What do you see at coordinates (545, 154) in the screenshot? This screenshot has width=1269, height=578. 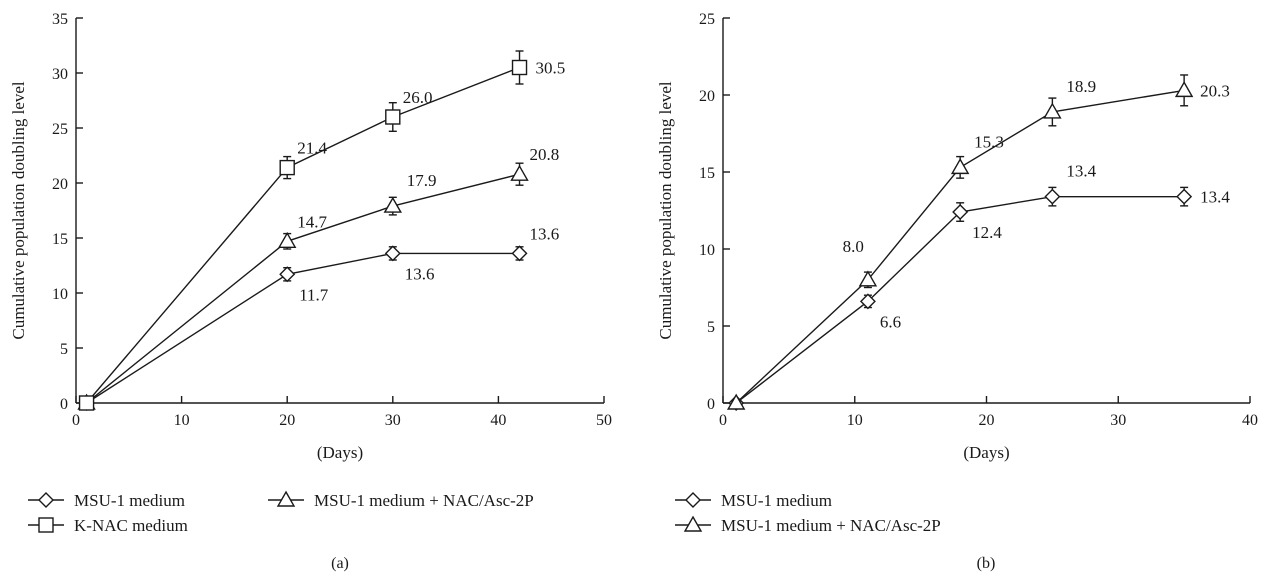 I see `data-label: 20.8` at bounding box center [545, 154].